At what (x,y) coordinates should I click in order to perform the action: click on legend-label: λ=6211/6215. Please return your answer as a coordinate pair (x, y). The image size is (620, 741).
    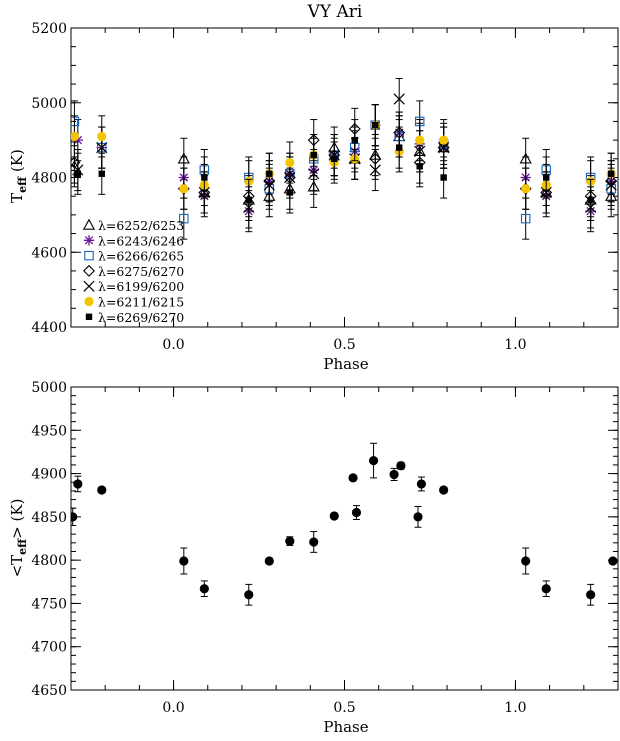
    Looking at the image, I should click on (141, 302).